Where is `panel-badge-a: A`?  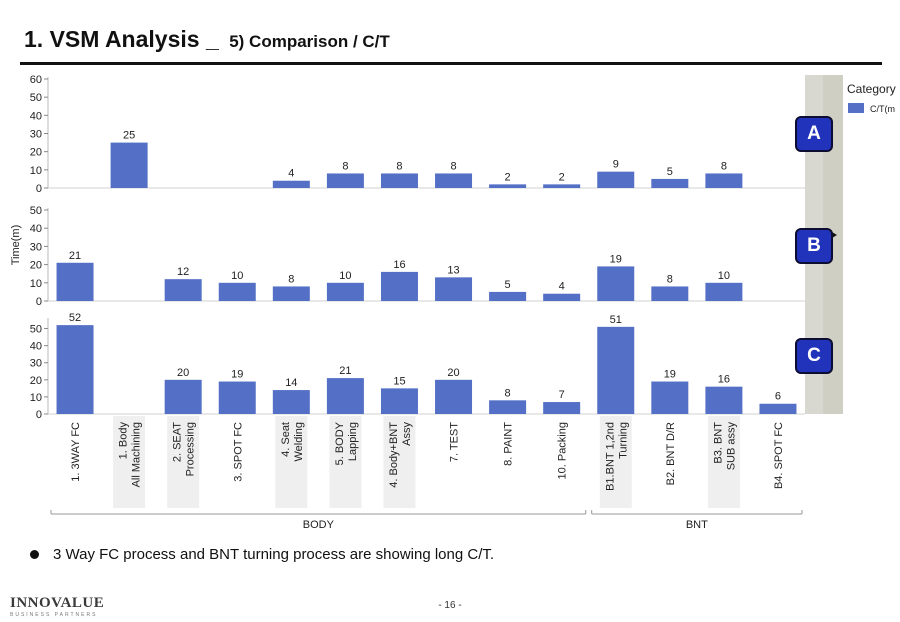
panel-badge-a: A is located at coordinates (814, 134).